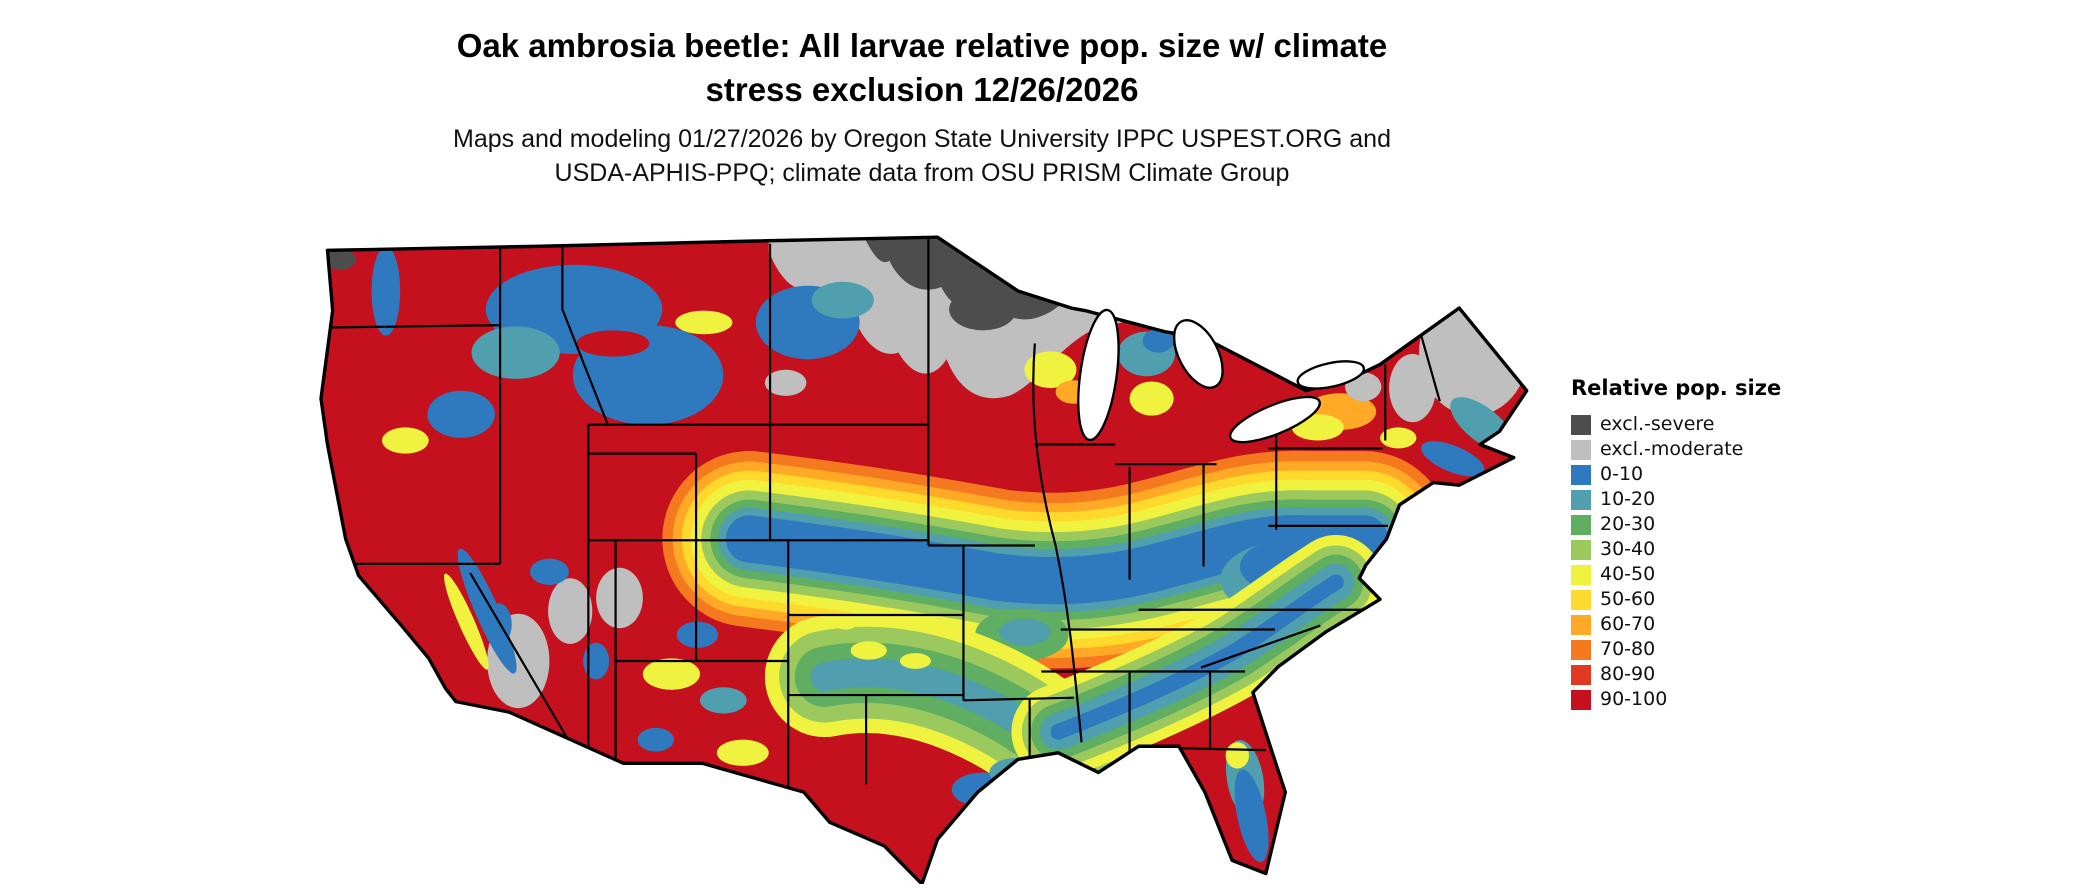 This screenshot has height=892, width=2100. What do you see at coordinates (1657, 424) in the screenshot?
I see `legend-item-label: excl.-severe` at bounding box center [1657, 424].